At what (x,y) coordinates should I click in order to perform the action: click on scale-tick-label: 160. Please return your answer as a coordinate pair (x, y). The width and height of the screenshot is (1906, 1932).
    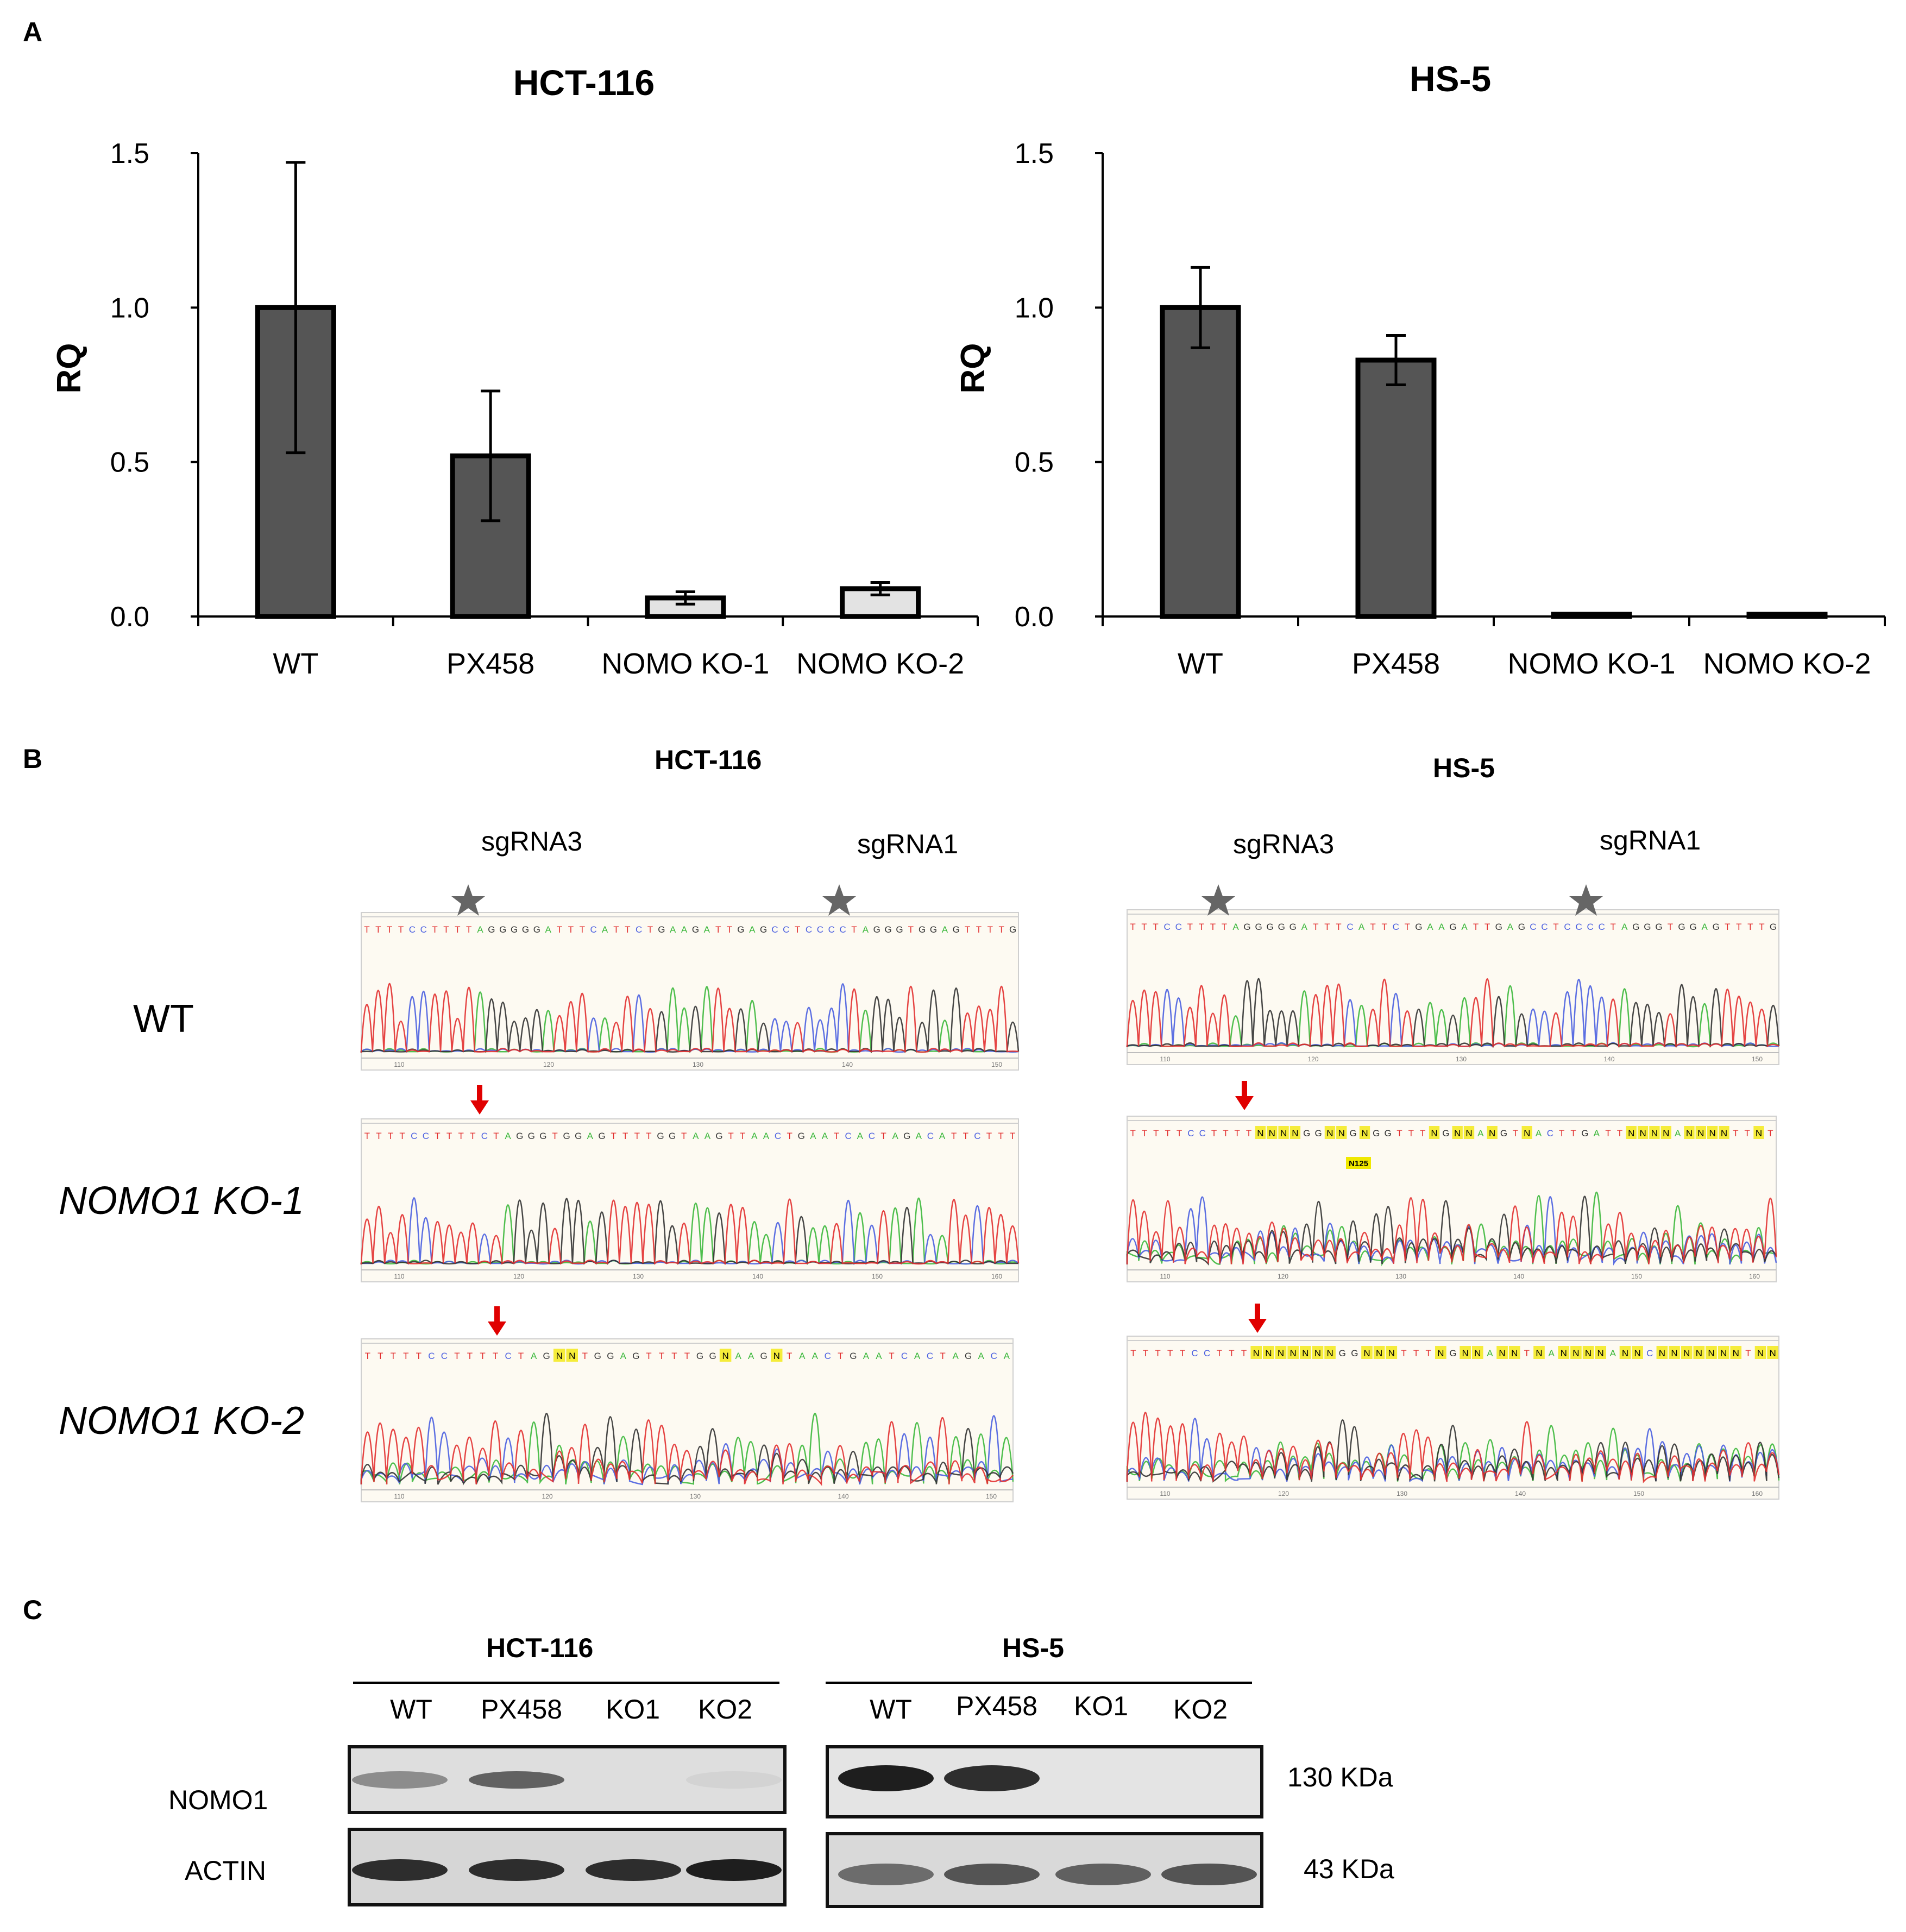
    Looking at the image, I should click on (996, 1276).